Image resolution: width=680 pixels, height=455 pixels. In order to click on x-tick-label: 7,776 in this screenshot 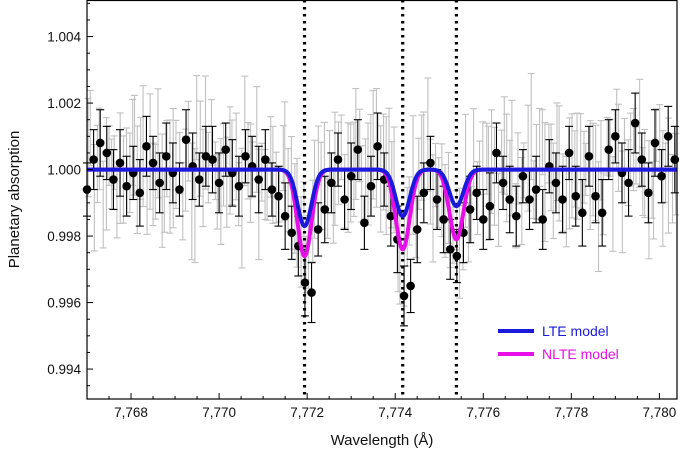, I will do `click(483, 412)`.